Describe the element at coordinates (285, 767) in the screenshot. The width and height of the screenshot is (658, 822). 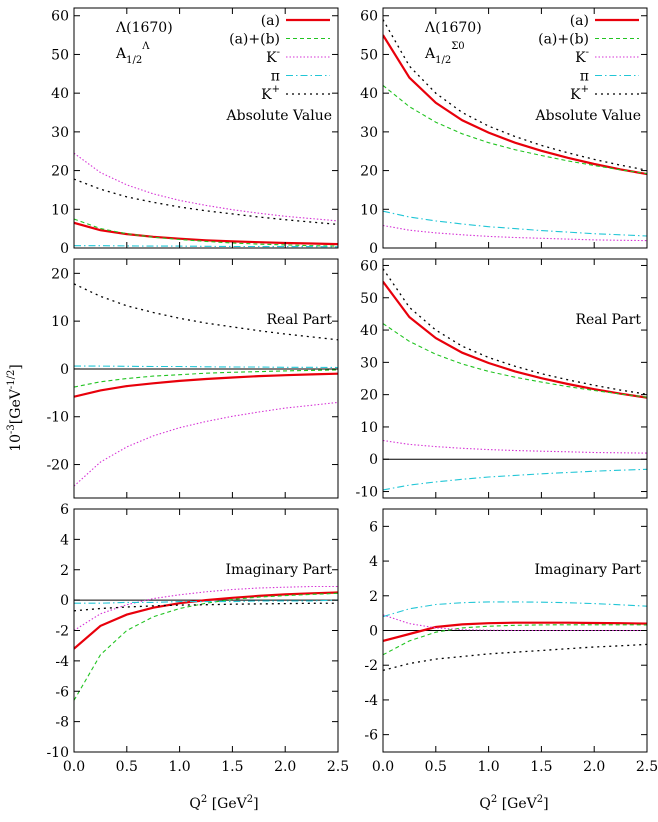
I see `x-tick-label: 2.0` at that location.